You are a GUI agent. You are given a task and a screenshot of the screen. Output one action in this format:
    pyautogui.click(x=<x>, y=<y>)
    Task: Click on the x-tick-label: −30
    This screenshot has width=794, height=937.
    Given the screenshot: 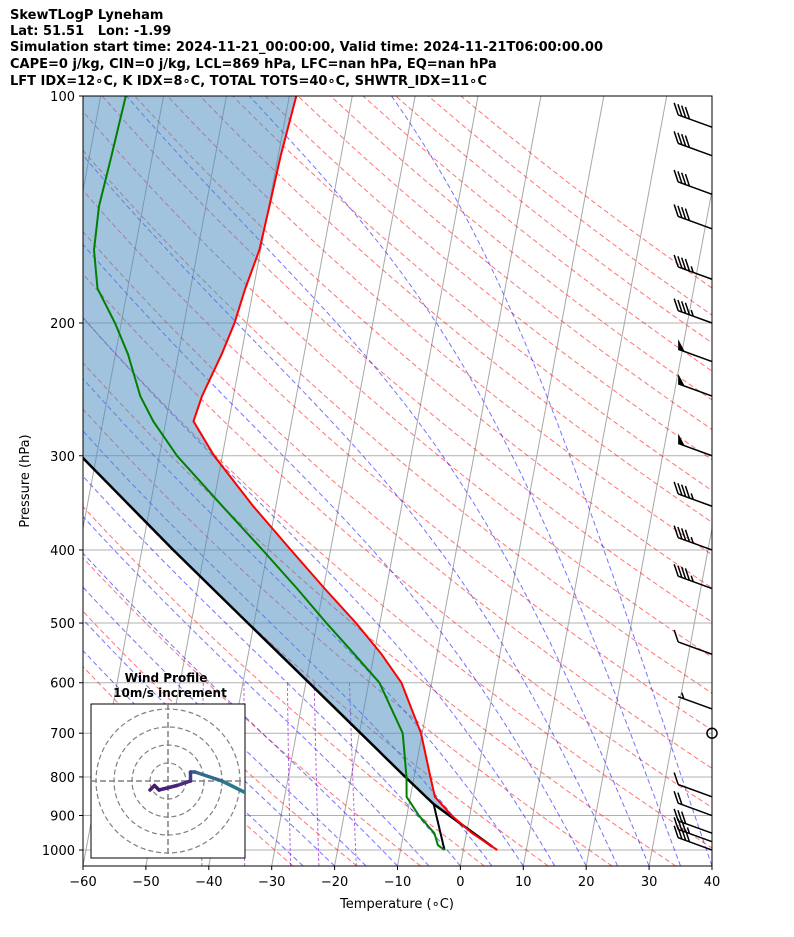 What is the action you would take?
    pyautogui.click(x=271, y=882)
    